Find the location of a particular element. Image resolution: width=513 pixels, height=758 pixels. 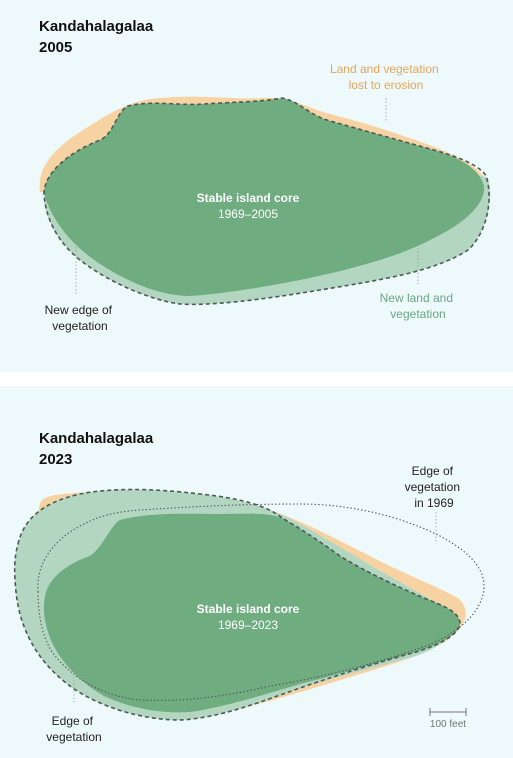

scale-bar: 100 feet is located at coordinates (448, 719).